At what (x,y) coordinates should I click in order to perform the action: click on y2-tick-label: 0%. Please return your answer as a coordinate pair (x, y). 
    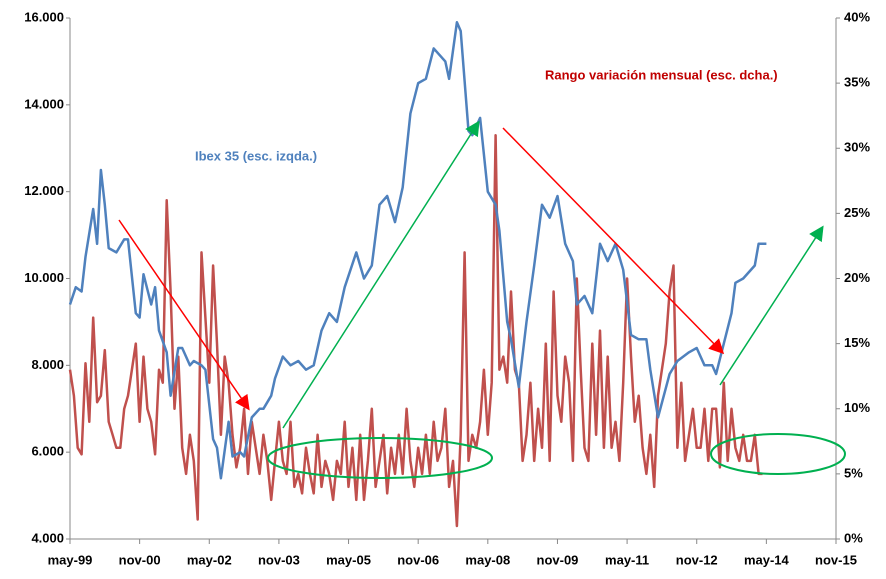
    Looking at the image, I should click on (853, 537).